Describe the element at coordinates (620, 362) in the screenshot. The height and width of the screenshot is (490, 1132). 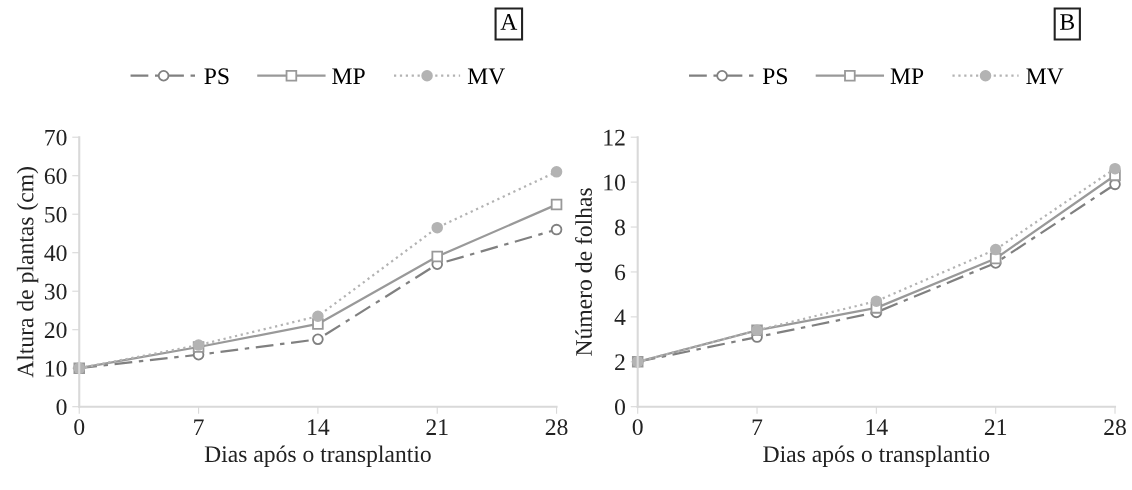
I see `y-tick-label: 2` at that location.